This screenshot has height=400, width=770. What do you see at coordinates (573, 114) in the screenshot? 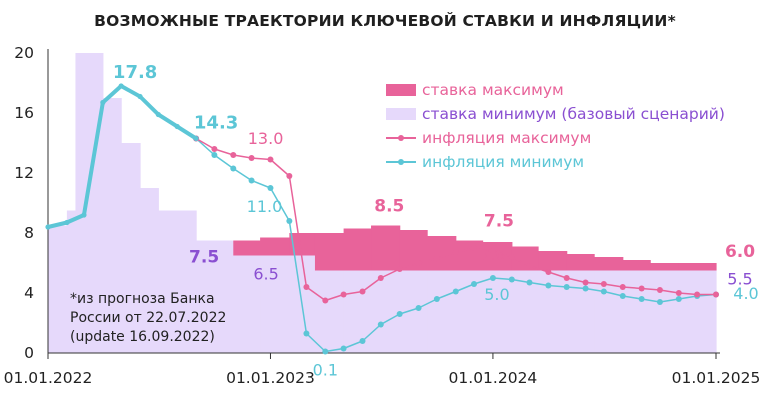
I see `legend-label-rate-min: ставка минимум (базовый сценарий)` at bounding box center [573, 114].